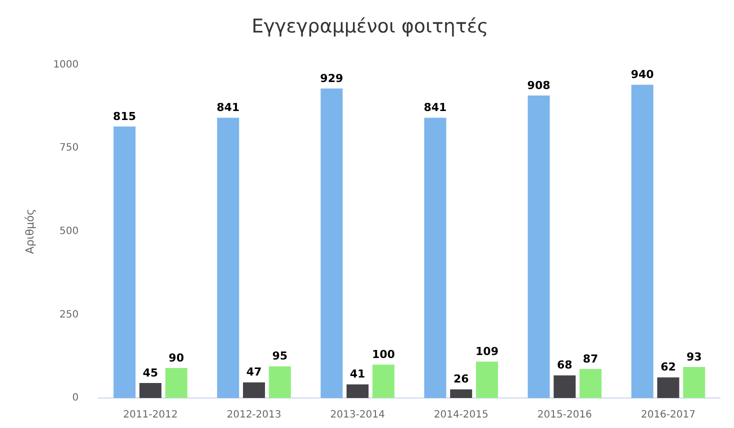 The width and height of the screenshot is (734, 428). I want to click on data-label: 90, so click(176, 357).